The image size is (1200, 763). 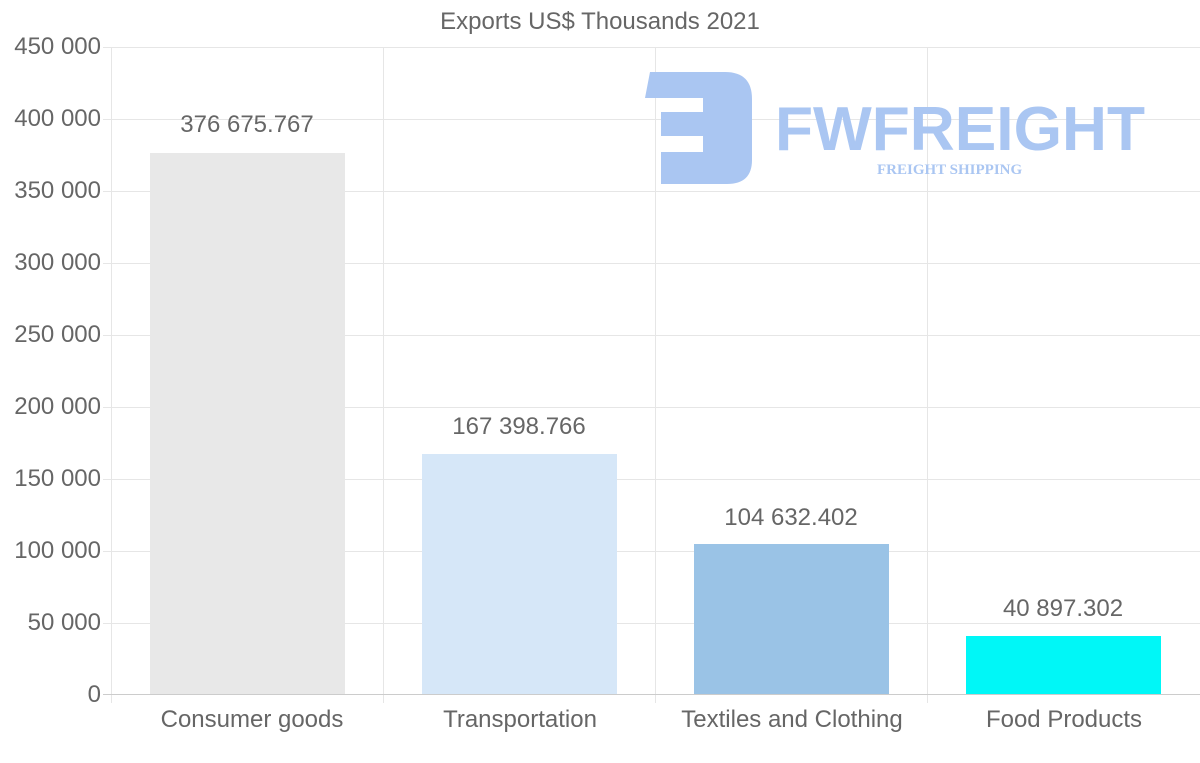 I want to click on y-tick-label: 50 000, so click(x=64, y=622).